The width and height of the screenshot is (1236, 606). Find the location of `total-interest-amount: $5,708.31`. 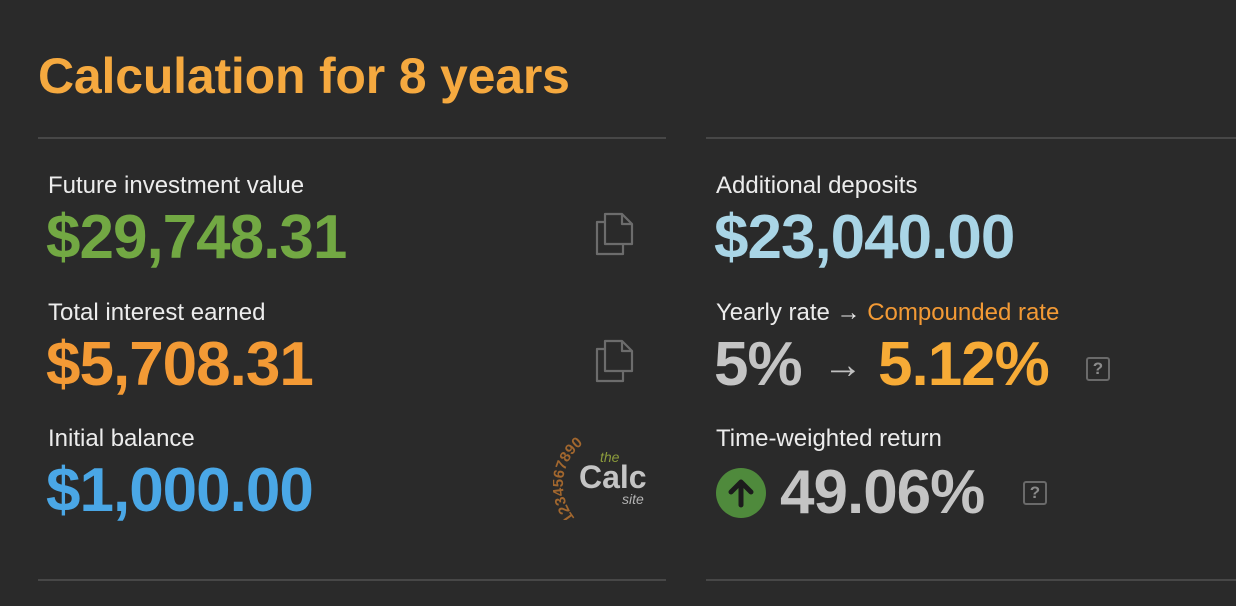

total-interest-amount: $5,708.31 is located at coordinates (180, 364).